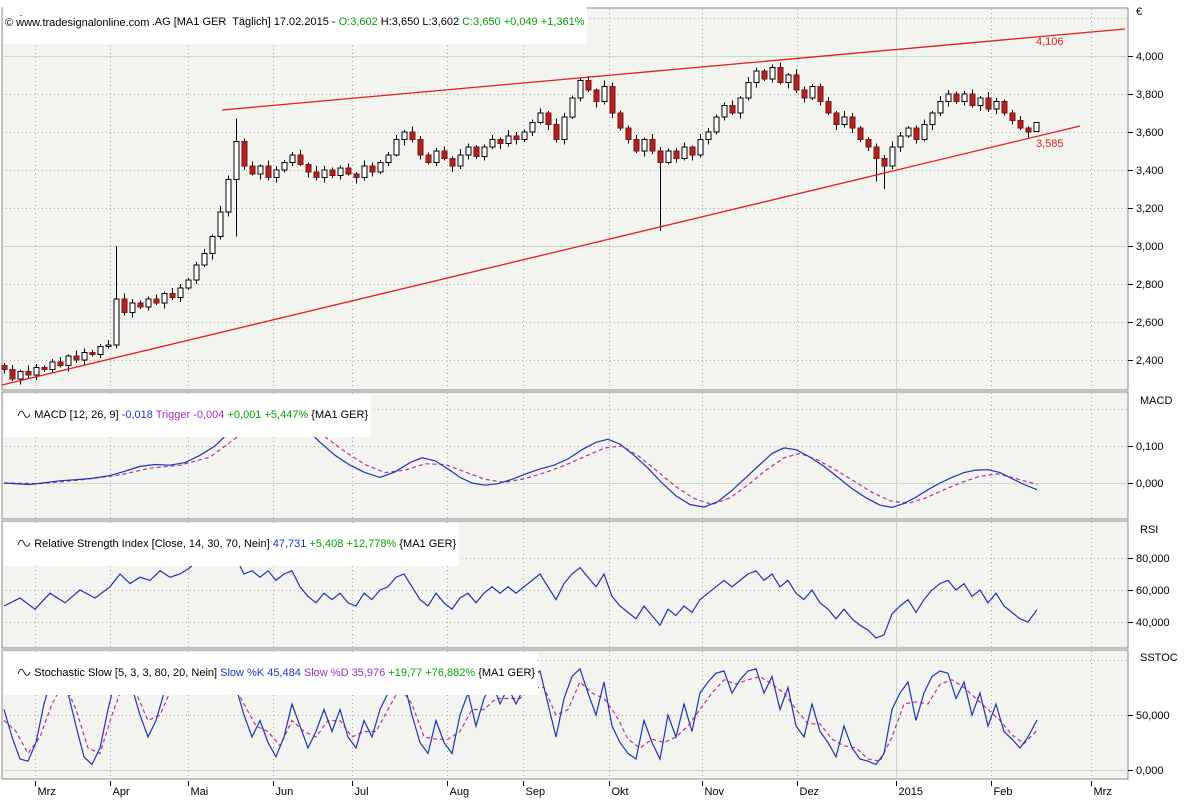 The height and width of the screenshot is (800, 1200). Describe the element at coordinates (1149, 530) in the screenshot. I see `rsi-panel-label: RSI` at that location.